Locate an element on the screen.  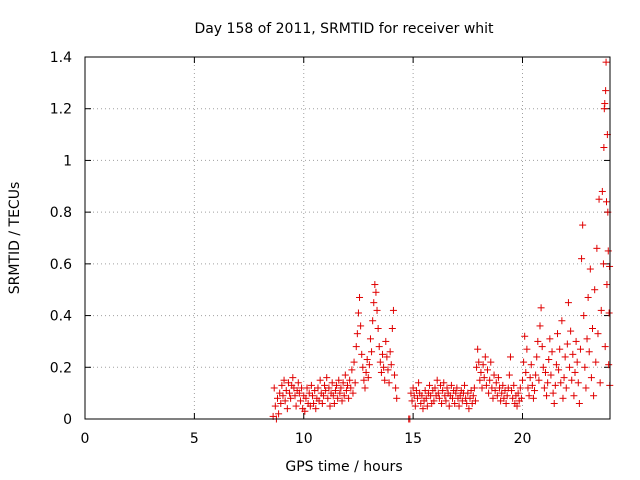
y-tick-label: 0.2 is located at coordinates (61, 368).